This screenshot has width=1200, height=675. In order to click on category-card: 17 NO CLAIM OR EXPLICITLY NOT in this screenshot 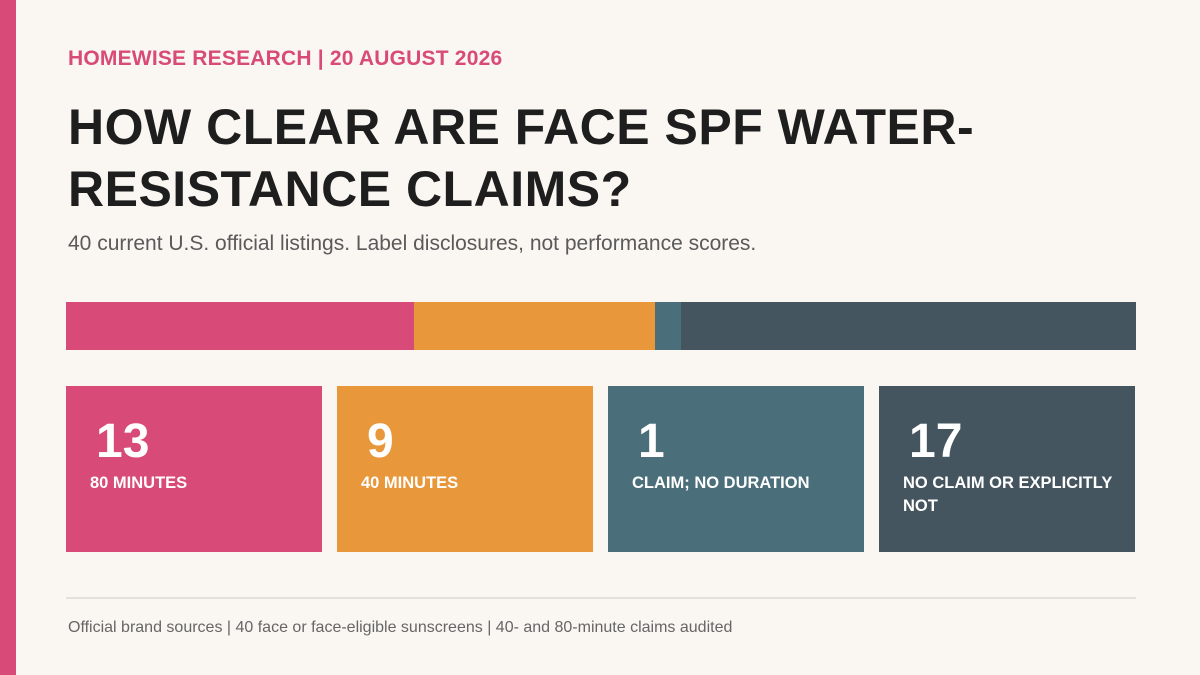, I will do `click(1007, 469)`.